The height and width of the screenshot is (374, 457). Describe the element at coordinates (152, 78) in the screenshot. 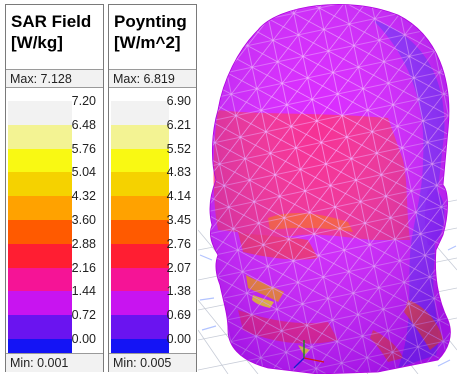

I see `legend-max-value: Max: 6.819` at that location.